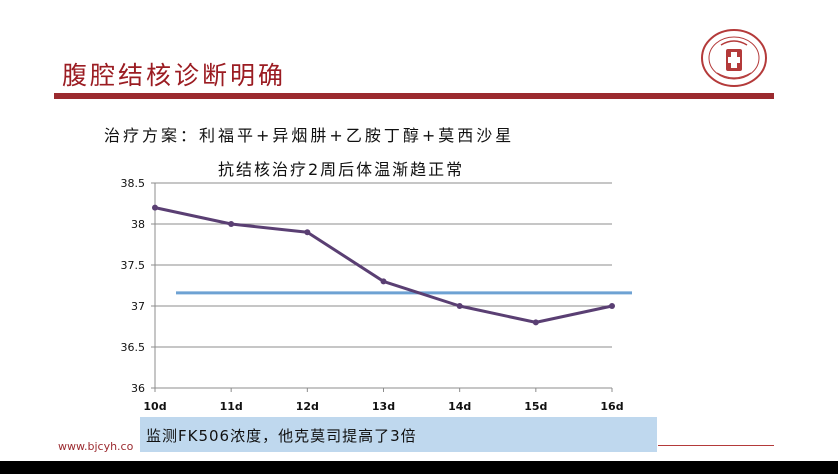 The height and width of the screenshot is (474, 838). What do you see at coordinates (341, 169) in the screenshot?
I see `chart-title: 抗结核治疗2周后体温渐趋正常` at bounding box center [341, 169].